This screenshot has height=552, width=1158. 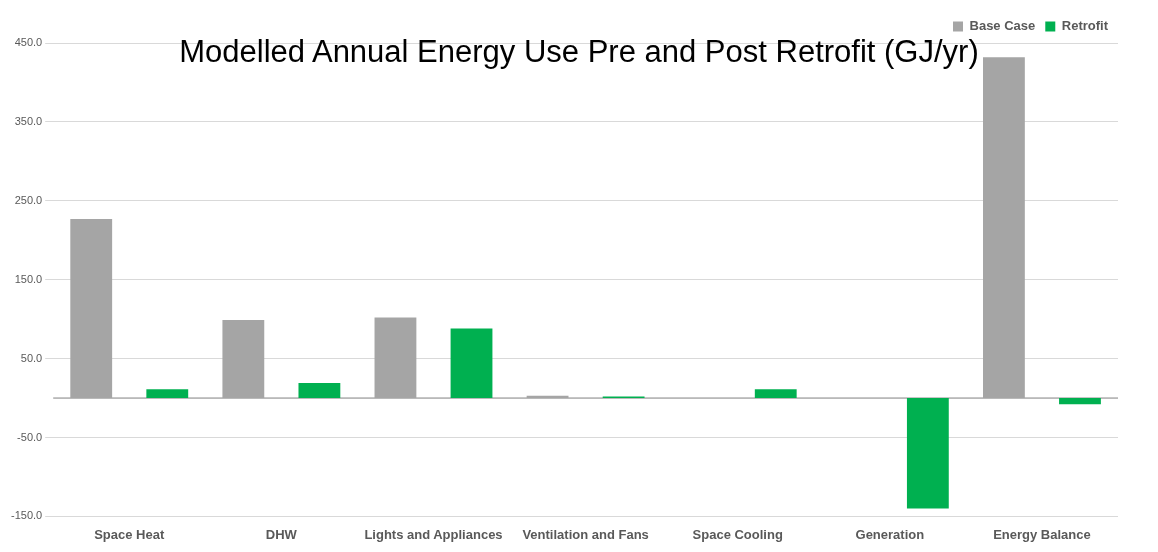 I want to click on x-tick-label: Energy Balance, so click(x=1042, y=534).